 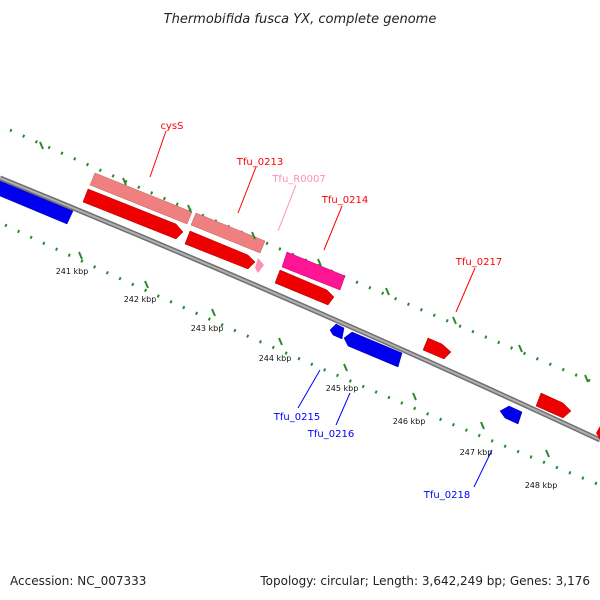 What do you see at coordinates (342, 388) in the screenshot?
I see `tick-label-245: 245 kbp` at bounding box center [342, 388].